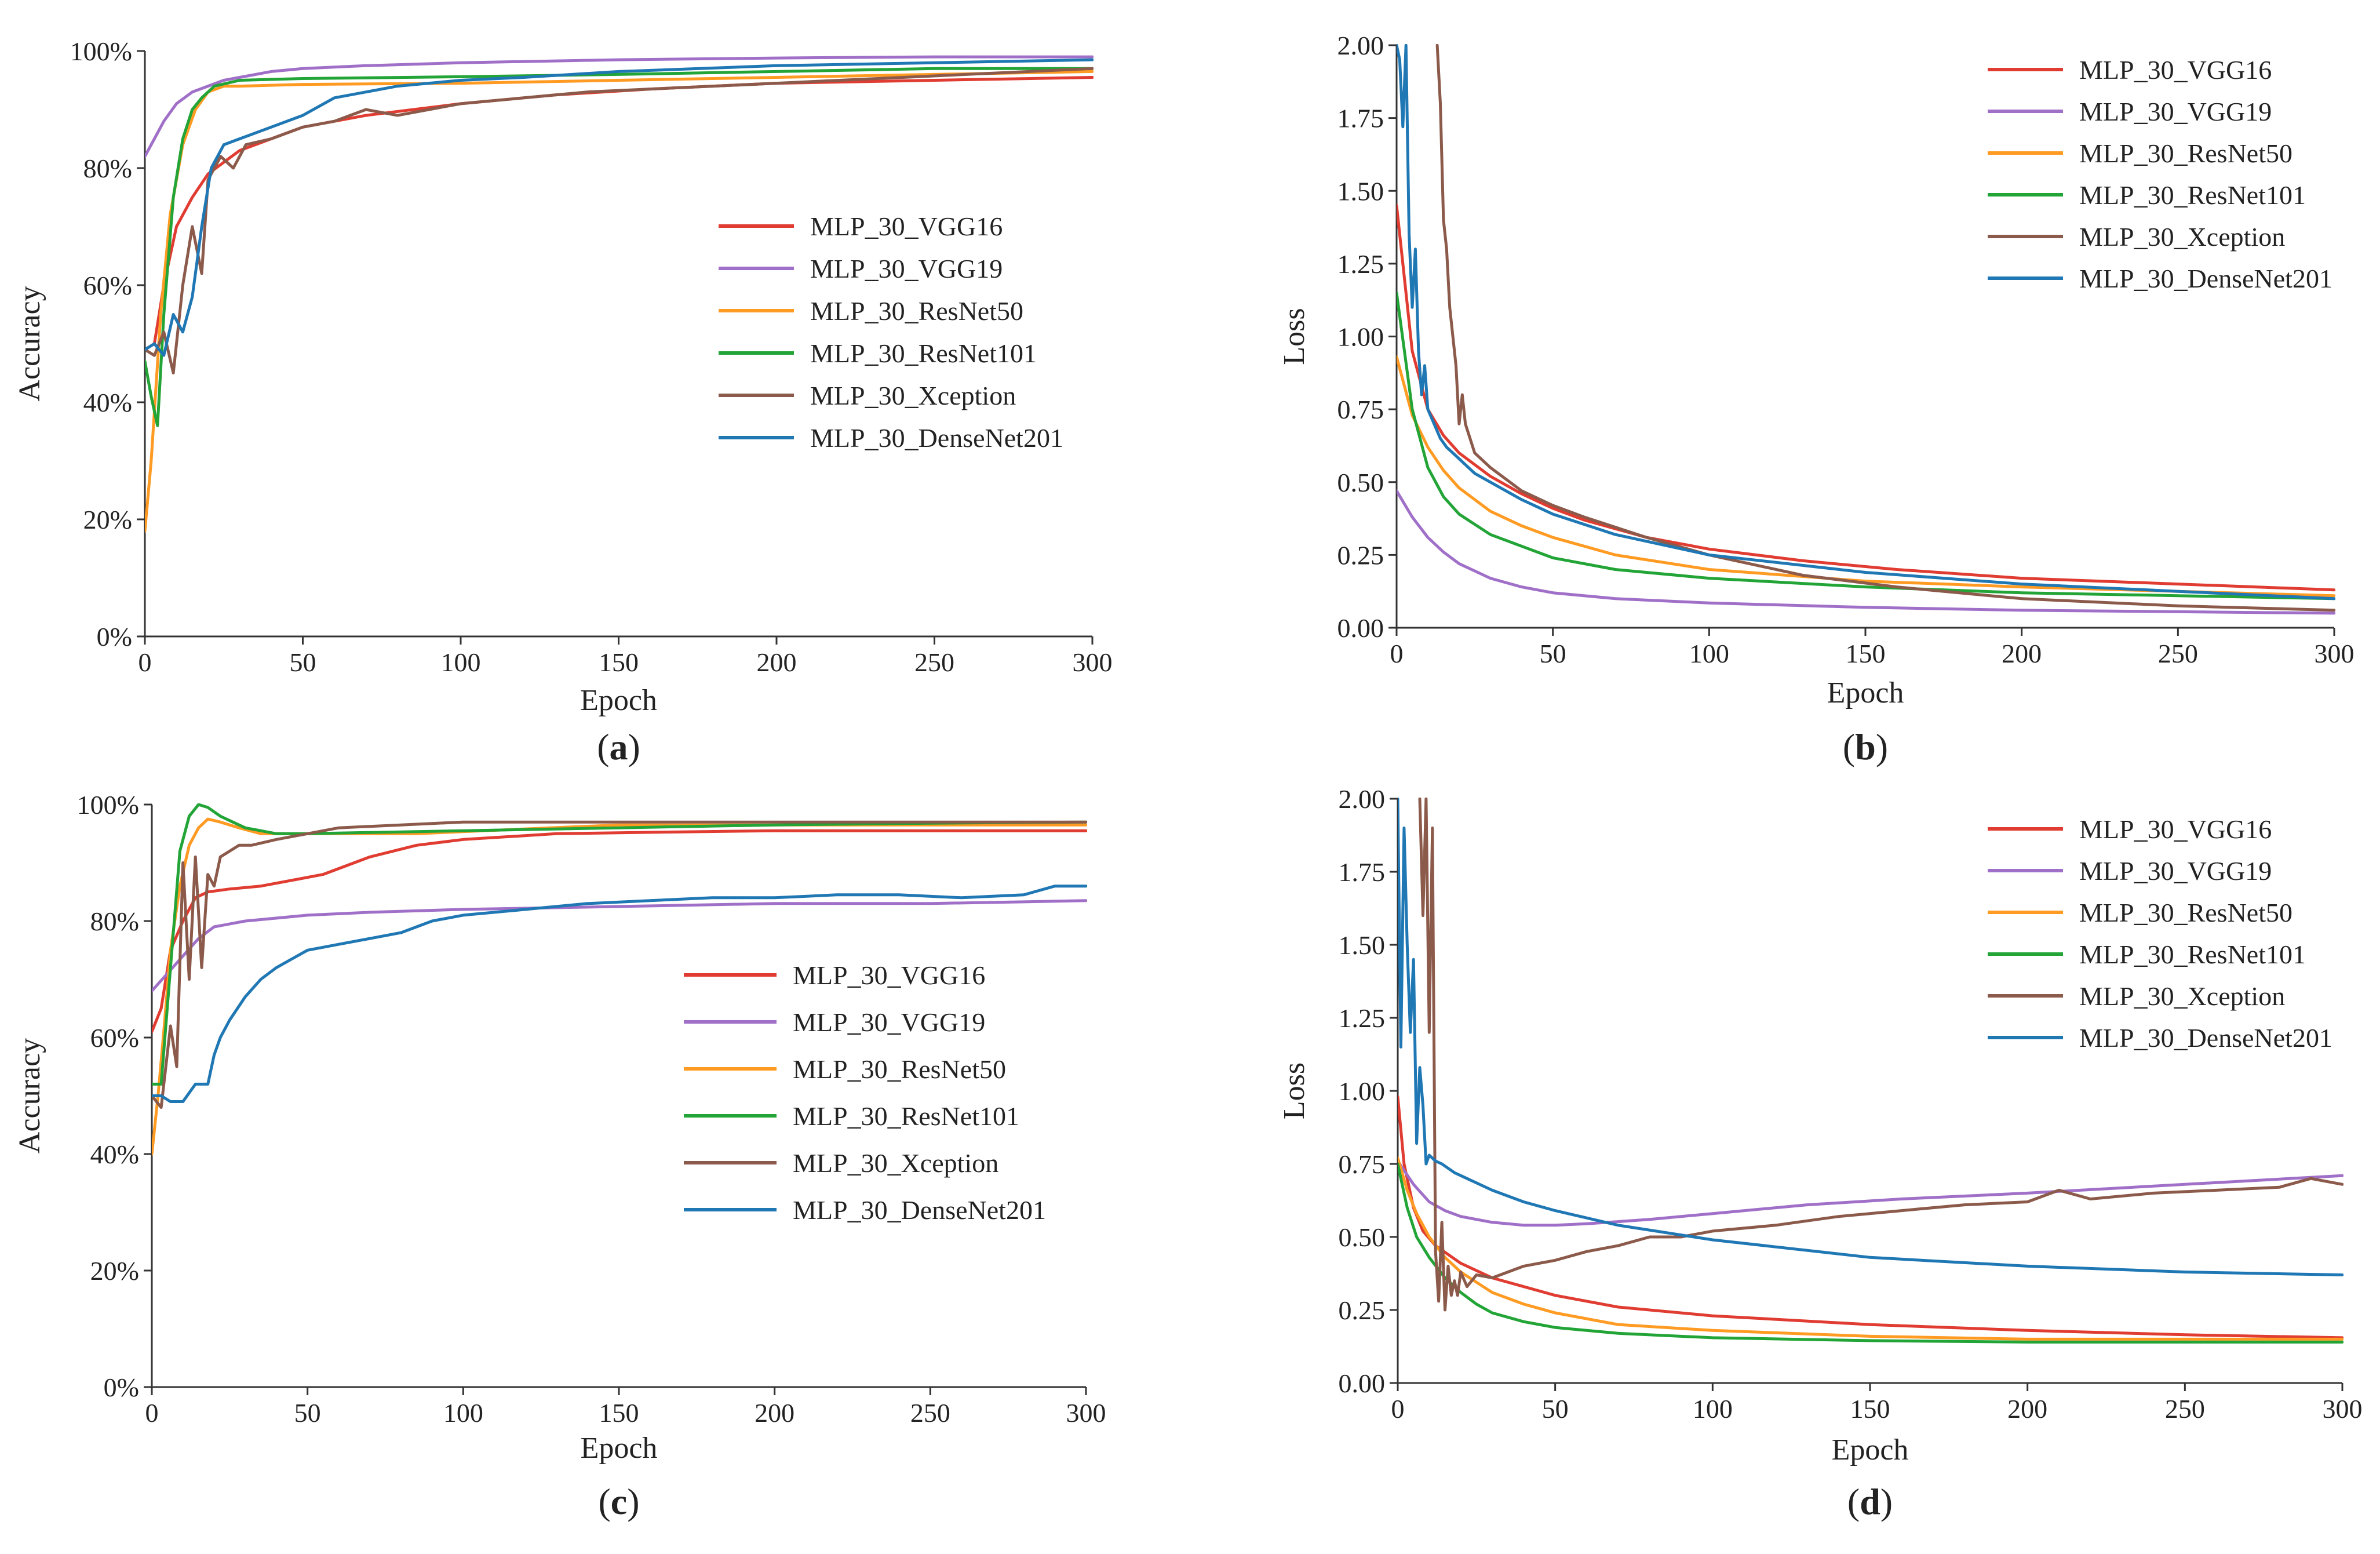 Image resolution: width=2380 pixels, height=1554 pixels. I want to click on series-line-mlp-30-vgg16, so click(1866, 397).